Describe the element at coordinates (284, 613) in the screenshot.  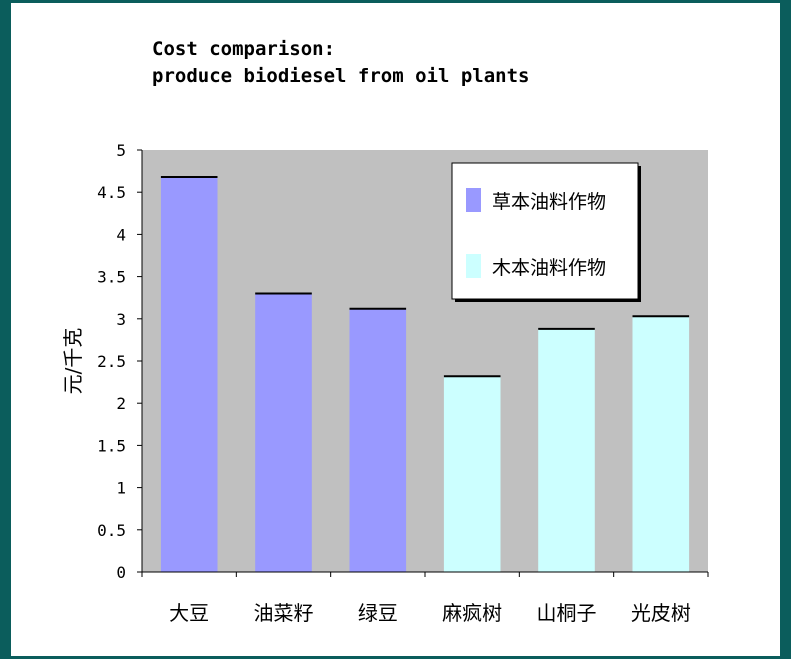
I see `x-category-label-2: 油菜籽` at that location.